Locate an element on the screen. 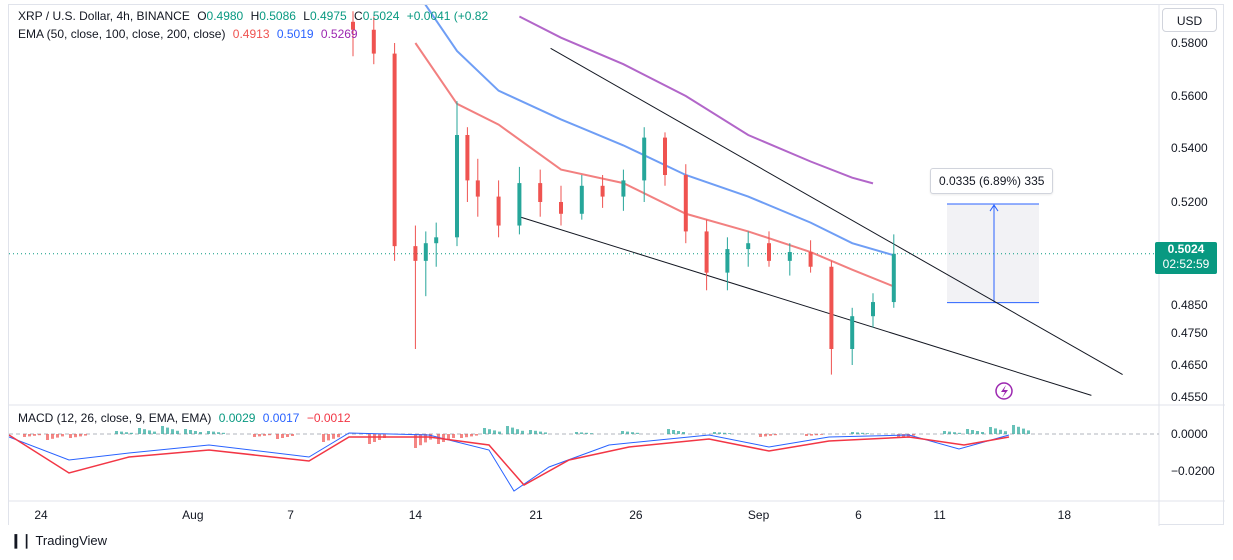 The image size is (1233, 560). x-tick-label: 18 is located at coordinates (1065, 515).